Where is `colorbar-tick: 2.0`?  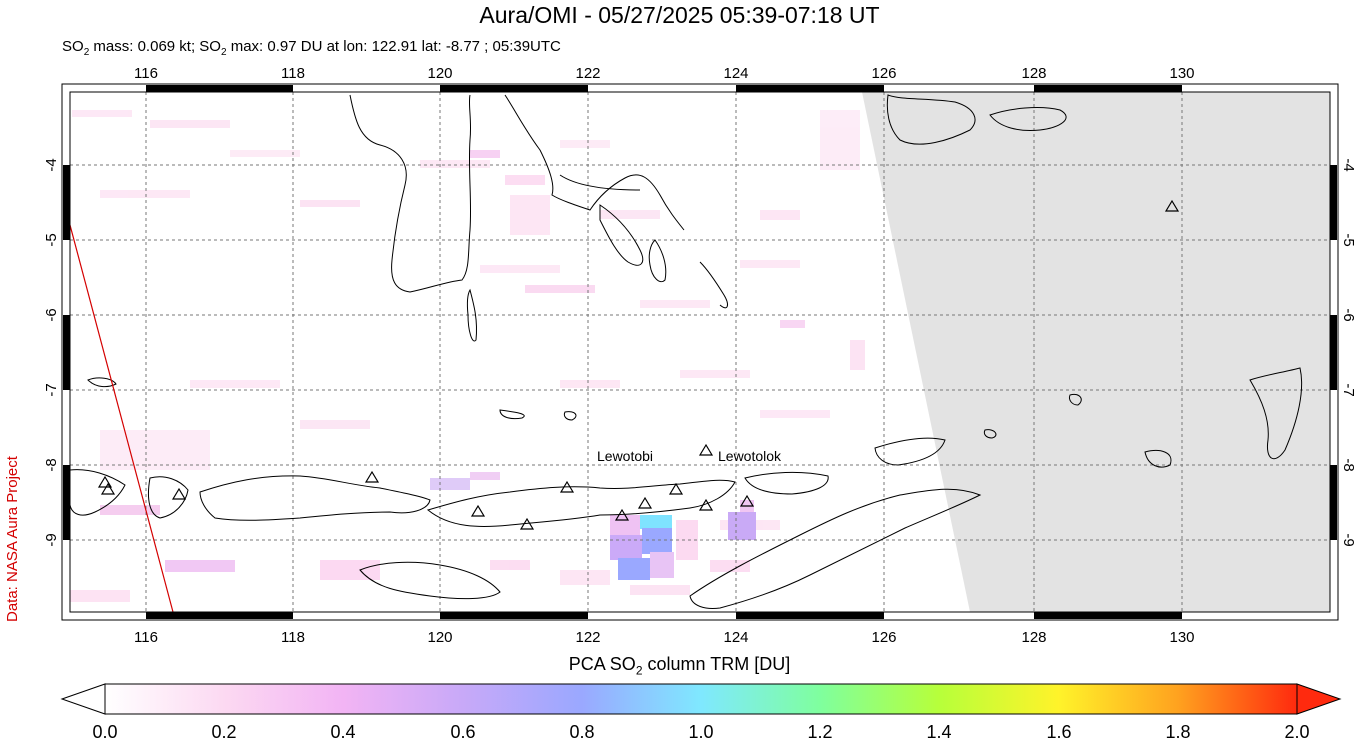 colorbar-tick: 2.0 is located at coordinates (1297, 732).